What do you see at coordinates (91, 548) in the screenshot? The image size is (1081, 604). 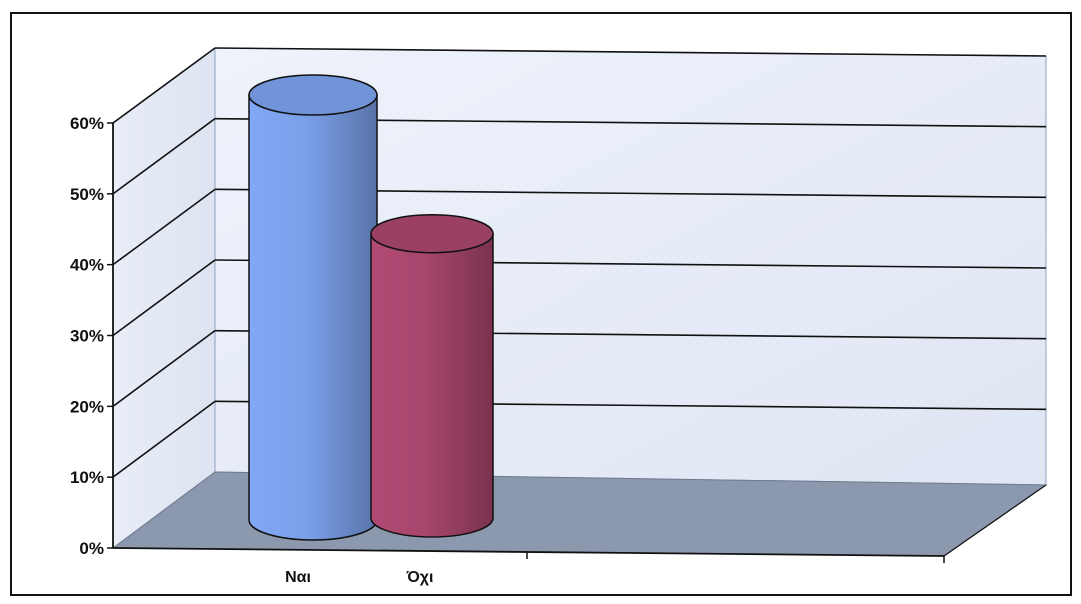 I see `y-tick-label: 0%` at bounding box center [91, 548].